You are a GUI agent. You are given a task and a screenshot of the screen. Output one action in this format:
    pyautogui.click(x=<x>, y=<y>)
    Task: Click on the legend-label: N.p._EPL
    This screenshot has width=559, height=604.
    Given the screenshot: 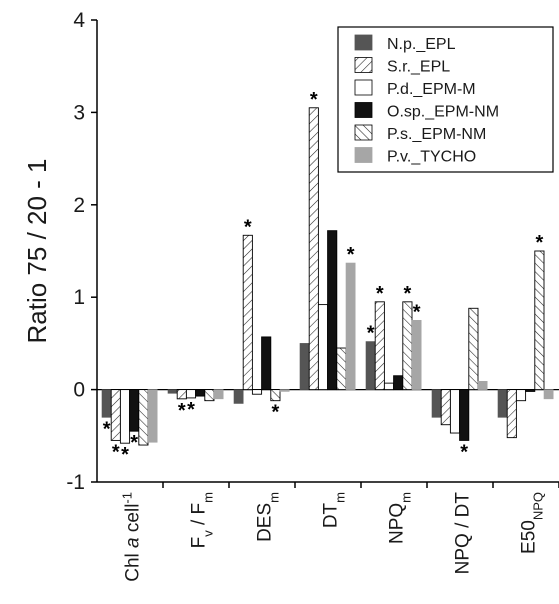 What is the action you would take?
    pyautogui.click(x=421, y=44)
    